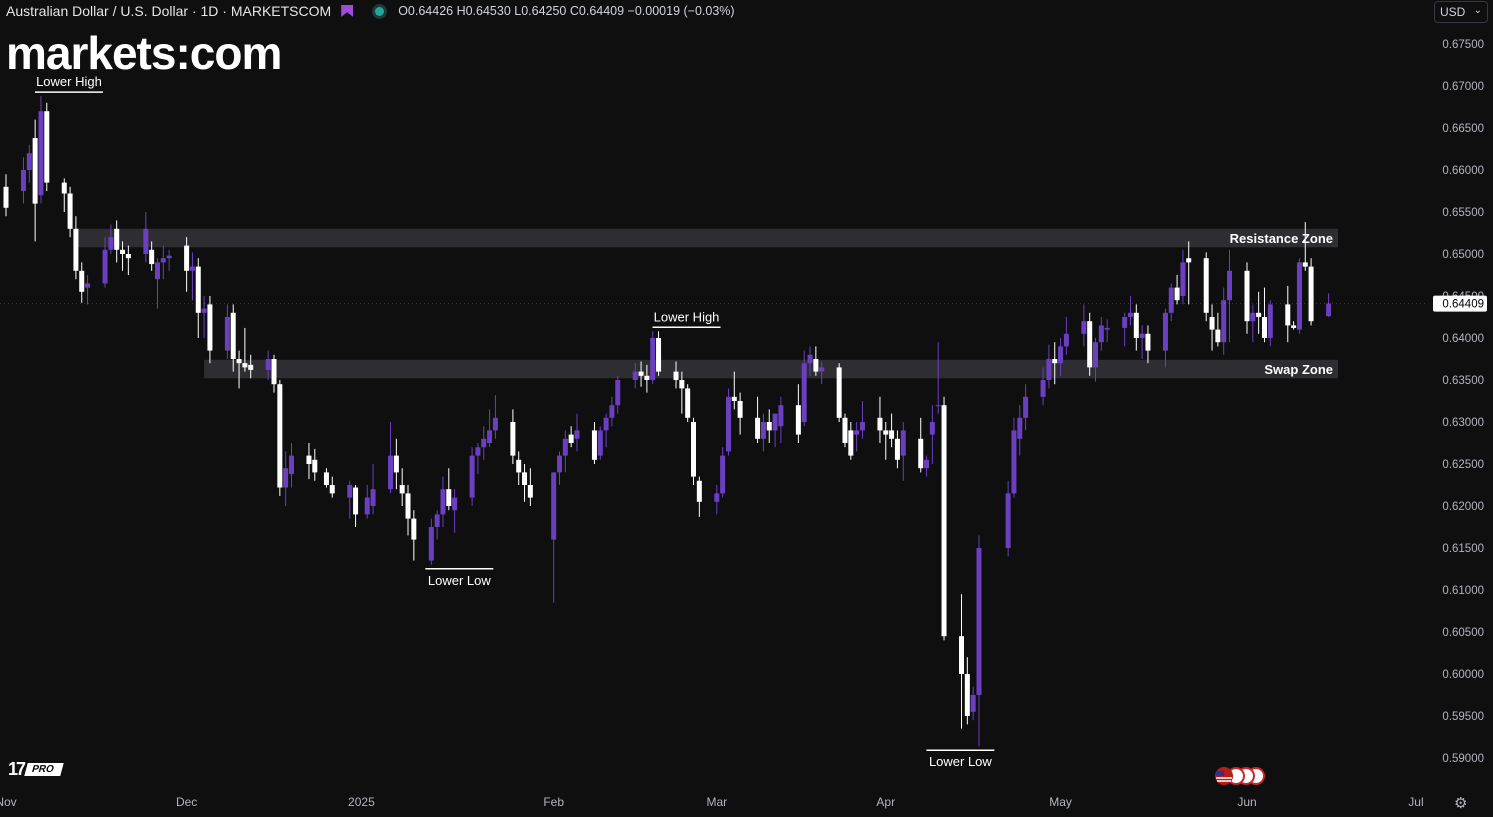 Image resolution: width=1493 pixels, height=817 pixels. I want to click on markets-com-logo: markets:com, so click(144, 53).